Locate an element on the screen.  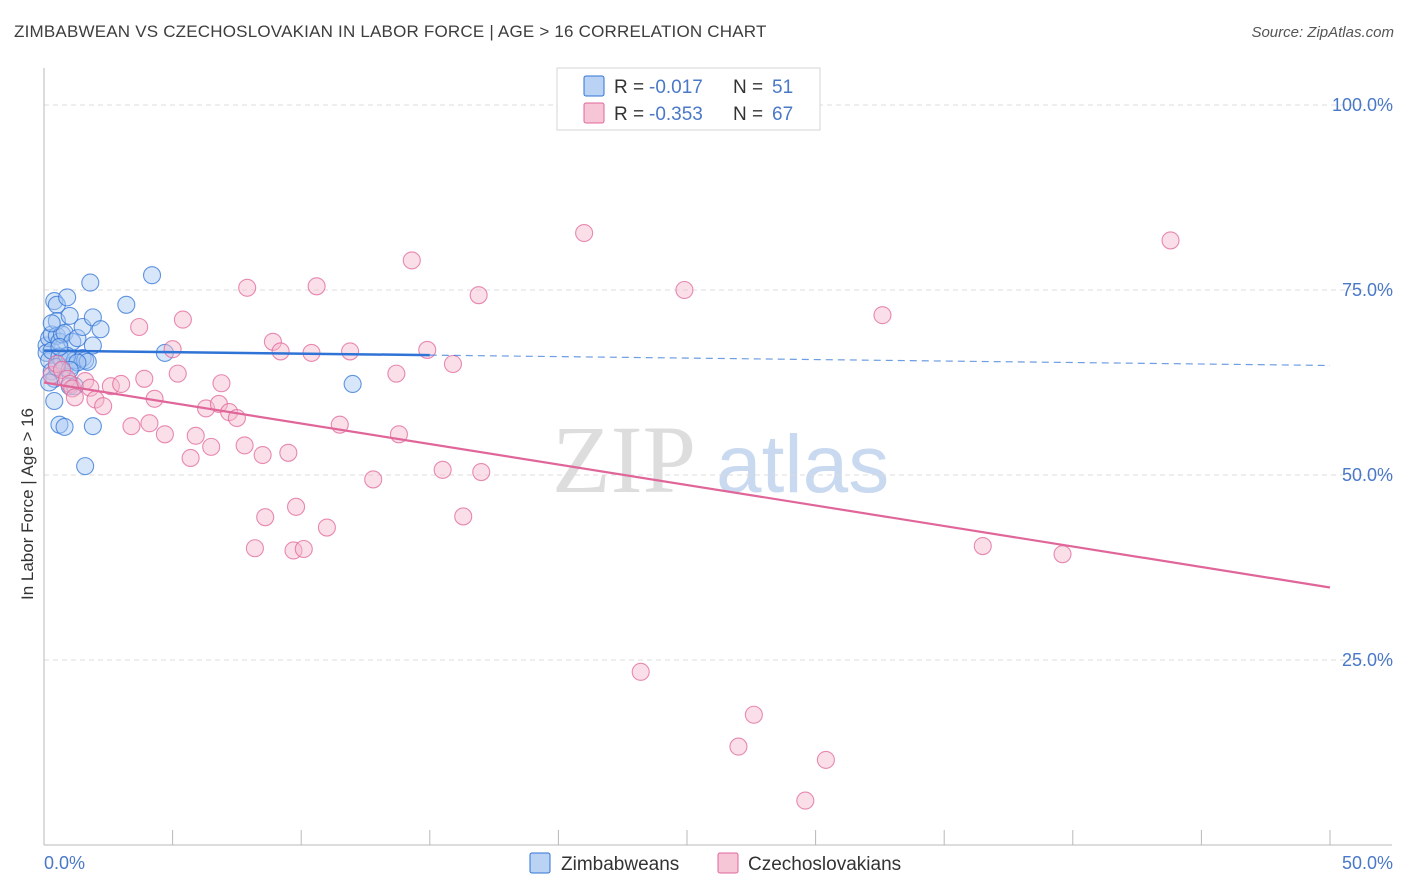
y-tick-label: 25.0% is located at coordinates (1367, 660).